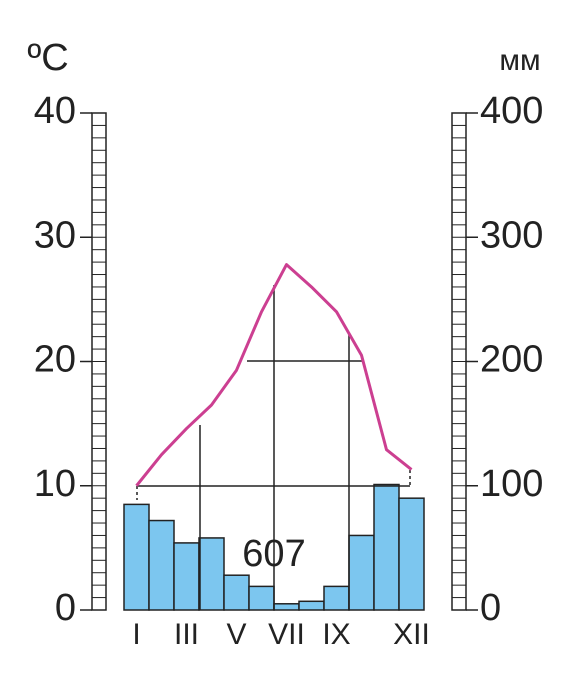  Describe the element at coordinates (273, 554) in the screenshot. I see `annotation: 607` at that location.